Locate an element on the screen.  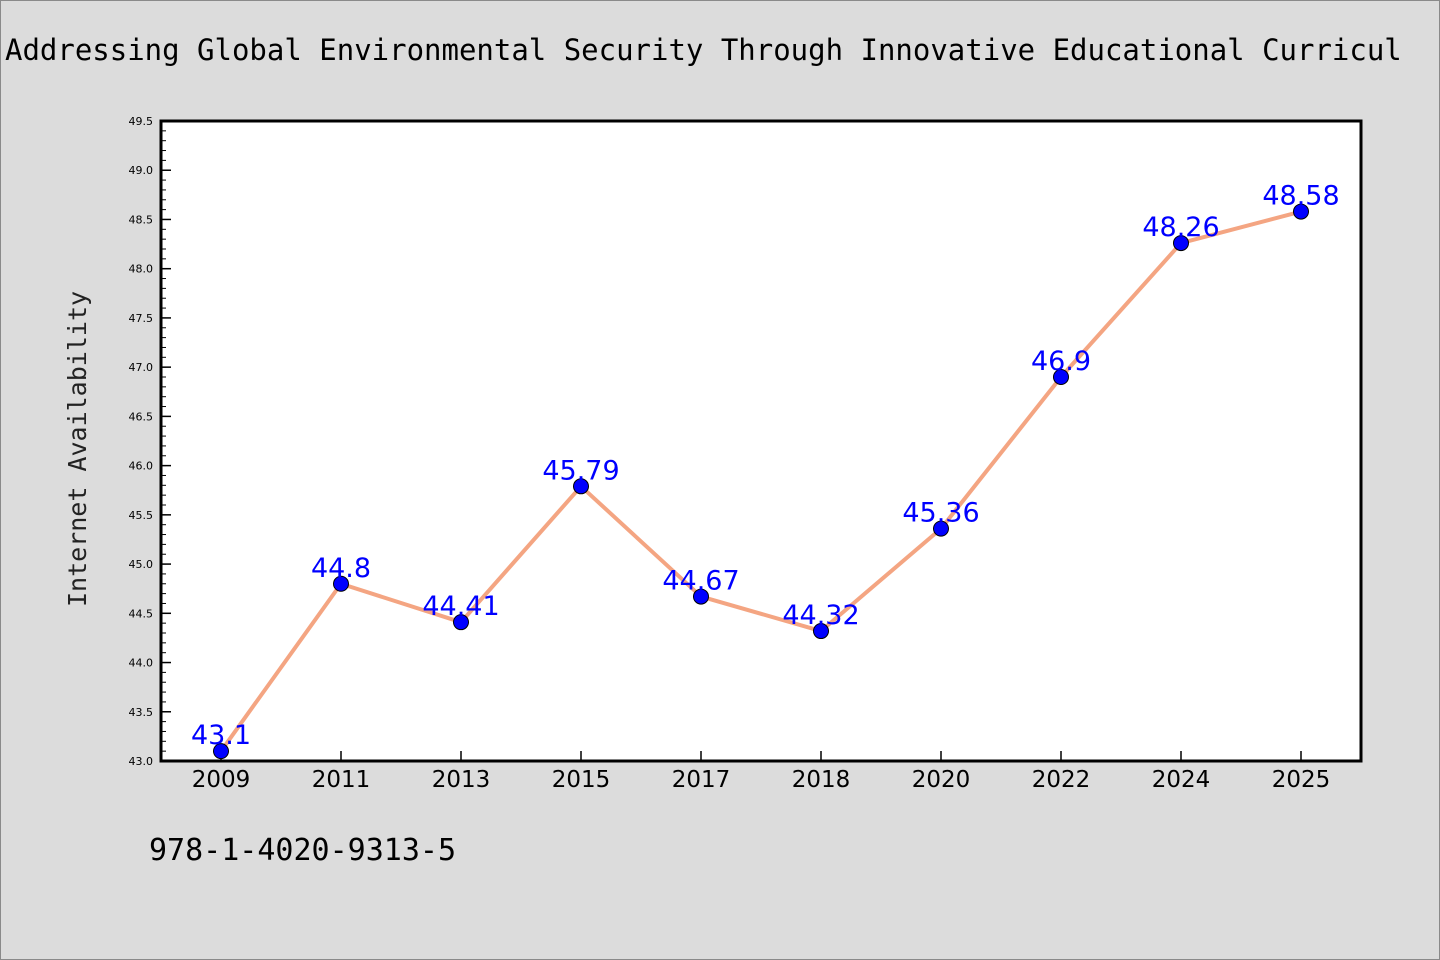
x-tick-label: 2022 is located at coordinates (1061, 780).